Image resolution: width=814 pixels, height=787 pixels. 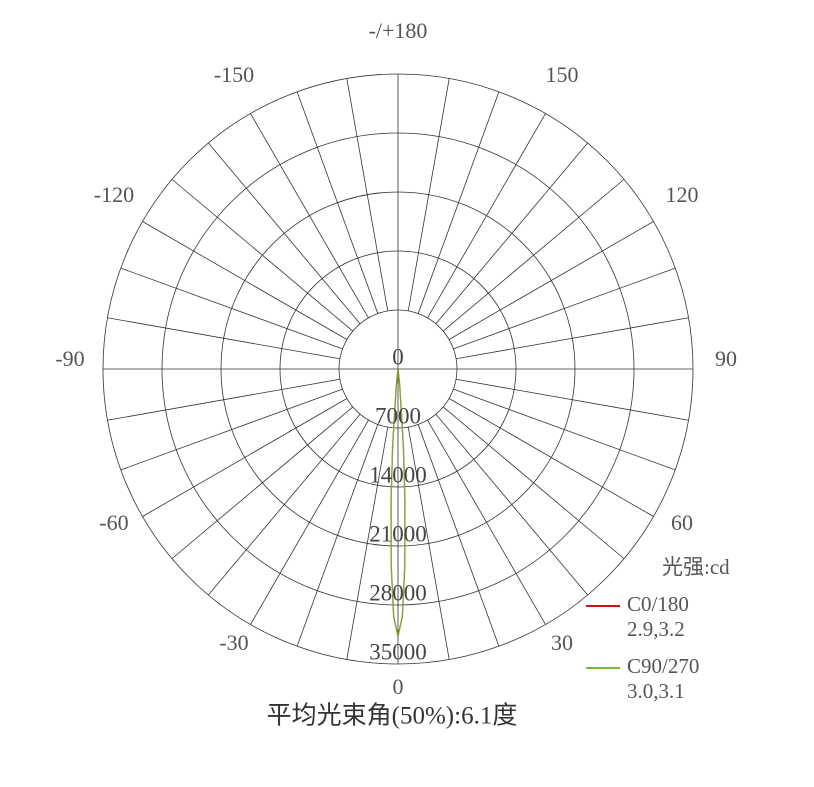 I want to click on ring, so click(x=398, y=369).